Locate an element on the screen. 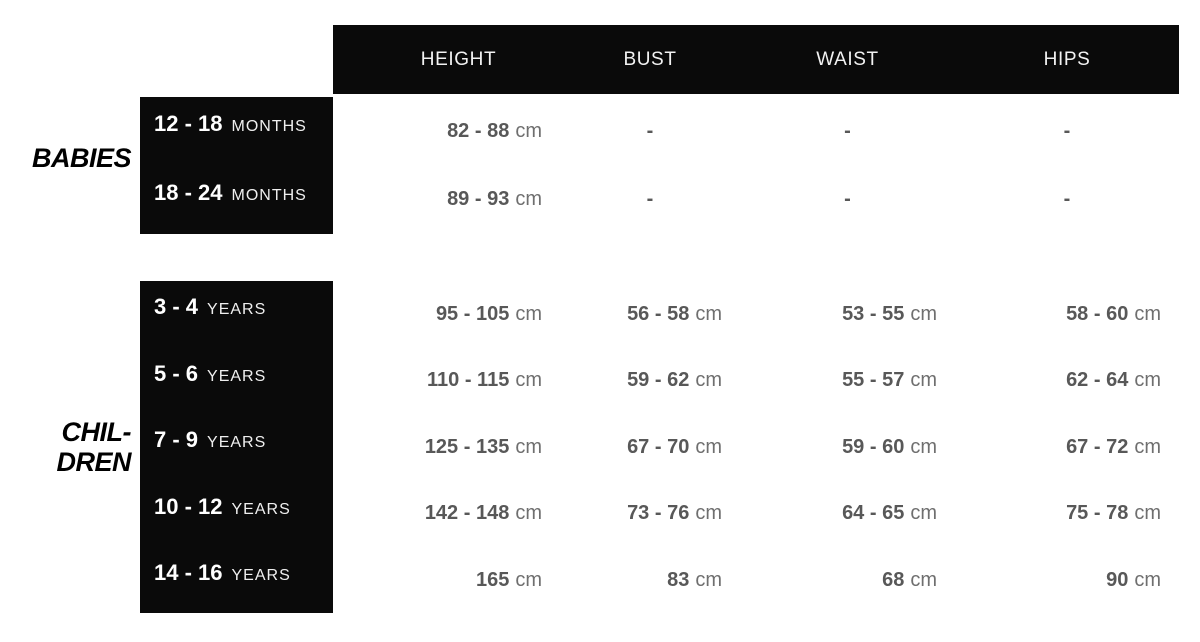 The width and height of the screenshot is (1200, 642). value-children3-bust: 67 - 70 cm is located at coordinates (650, 447).